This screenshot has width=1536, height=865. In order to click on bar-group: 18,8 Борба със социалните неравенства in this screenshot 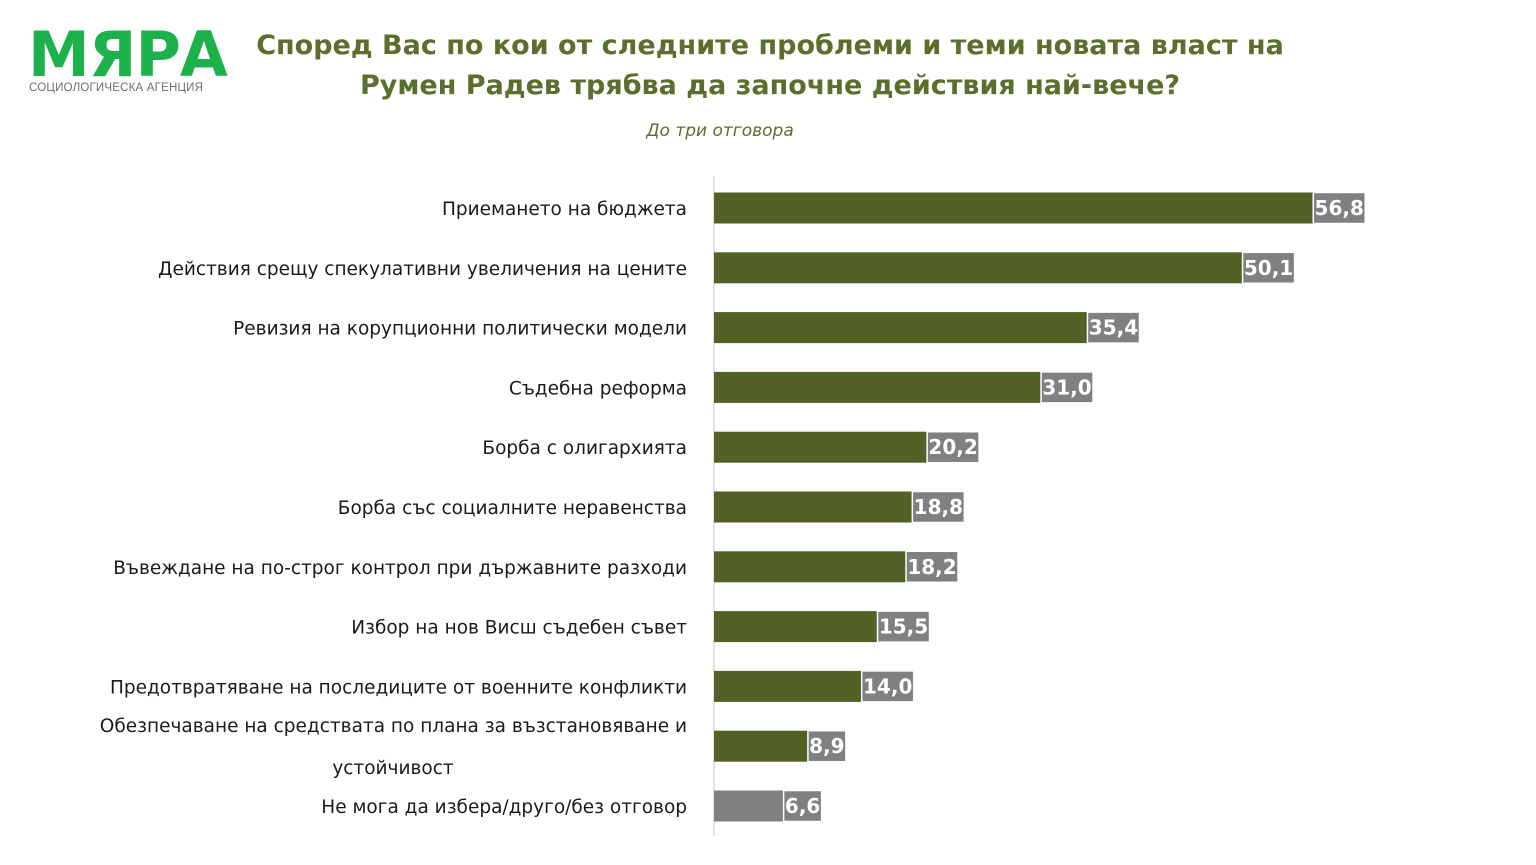, I will do `click(652, 507)`.